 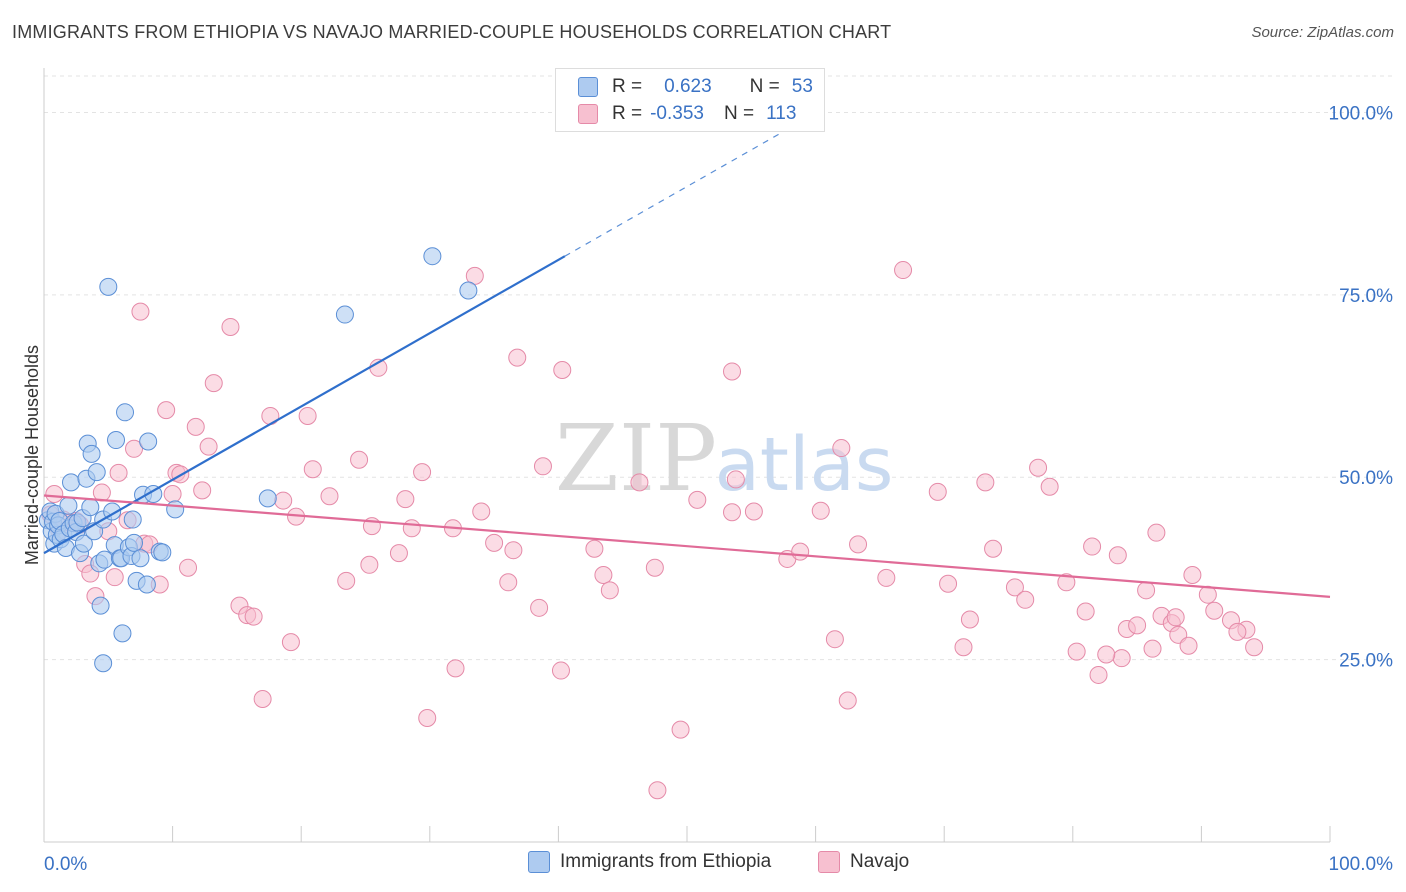 What do you see at coordinates (781, 113) in the screenshot?
I see `legend-n-value: 113` at bounding box center [781, 113].